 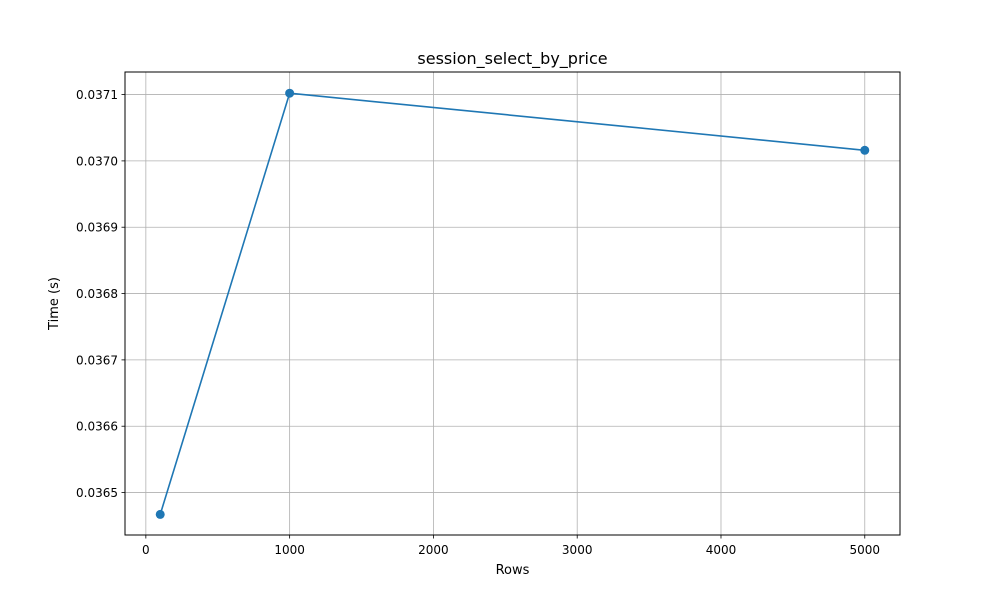 I want to click on y-tick-label: 0.0369, so click(x=97, y=228).